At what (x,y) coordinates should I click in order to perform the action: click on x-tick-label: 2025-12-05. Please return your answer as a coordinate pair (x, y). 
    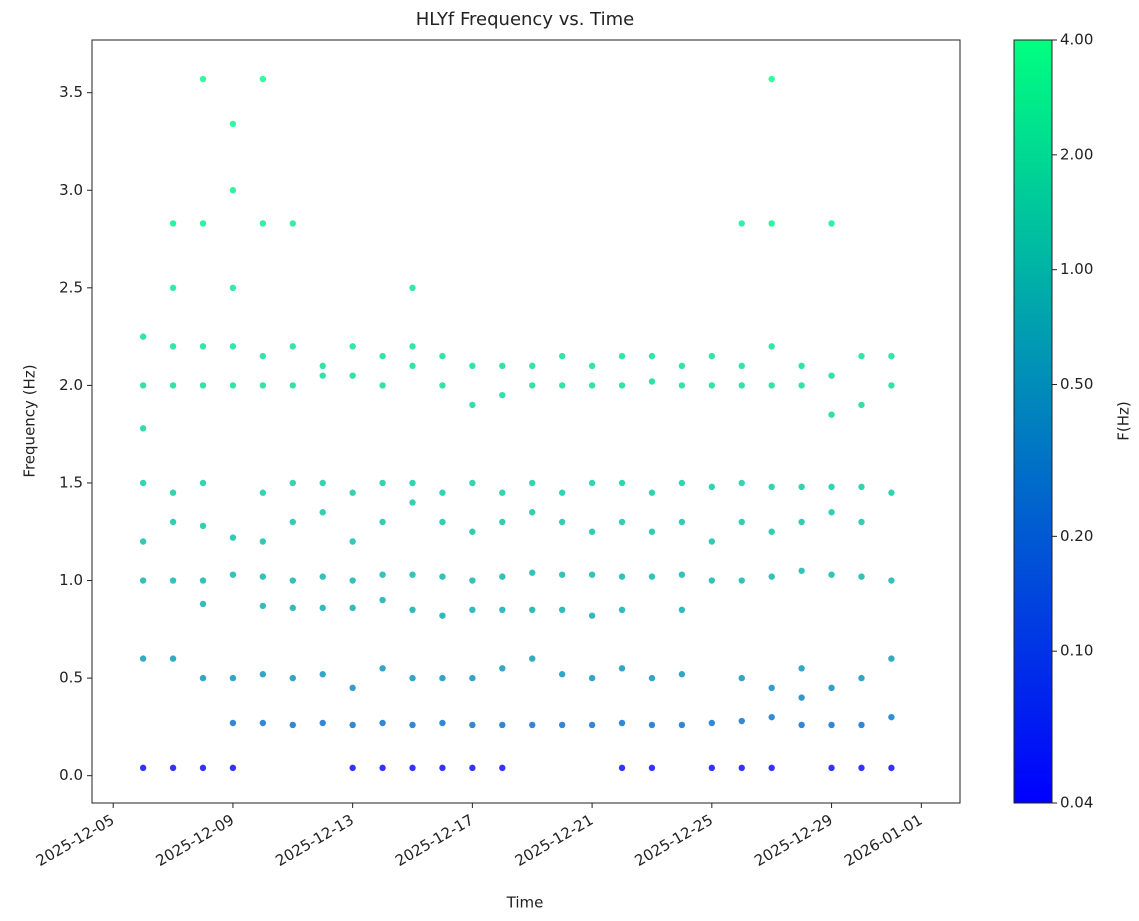
    Looking at the image, I should click on (75, 840).